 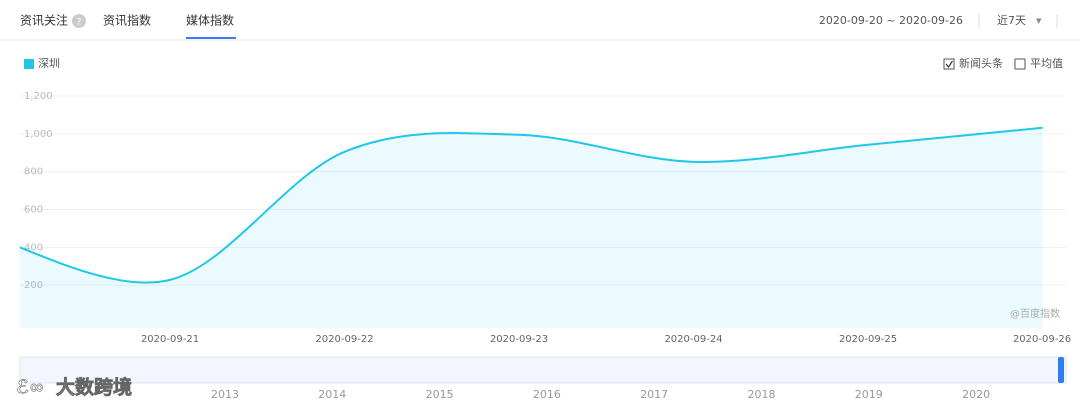 I want to click on y-tick-label: 1,200, so click(x=38, y=96).